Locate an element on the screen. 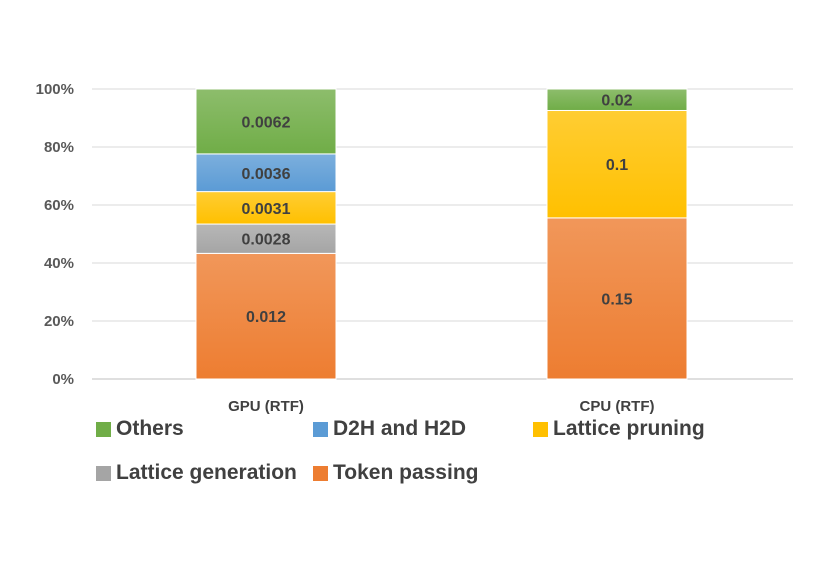 The height and width of the screenshot is (573, 830). data-label: 0.0031 is located at coordinates (266, 209).